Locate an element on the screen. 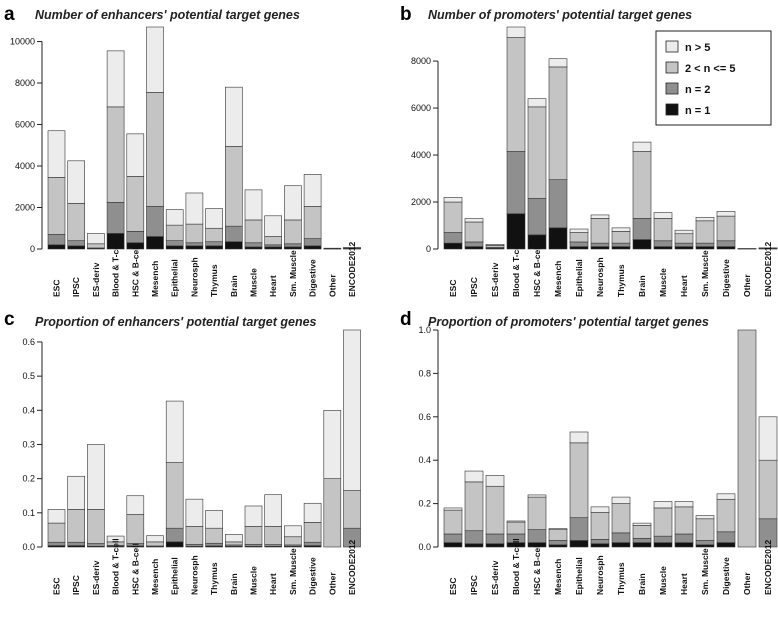 The height and width of the screenshot is (636, 778). bar-segment-a-ipsc-n4 is located at coordinates (76, 182).